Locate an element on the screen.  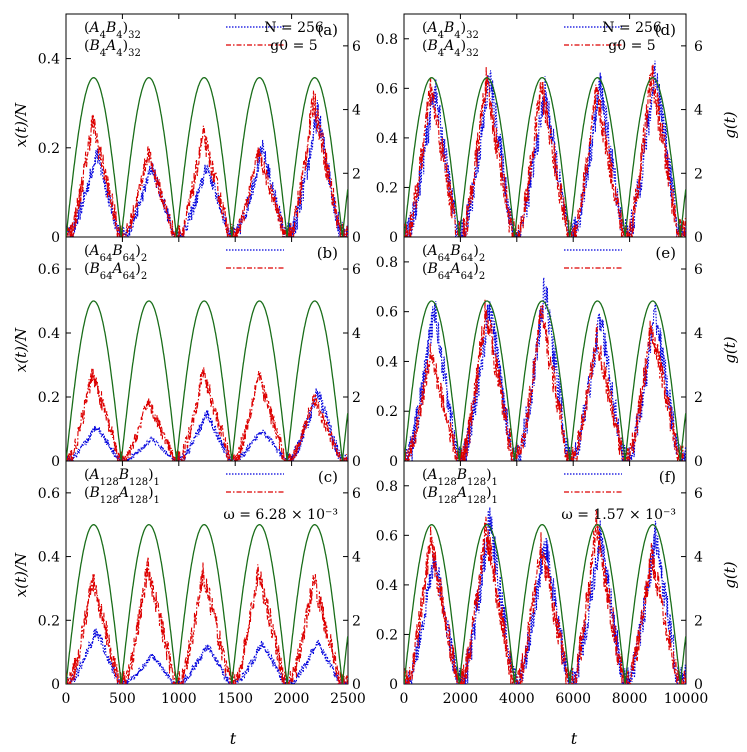
legend-label: (B128A128)1 is located at coordinates (122, 495).